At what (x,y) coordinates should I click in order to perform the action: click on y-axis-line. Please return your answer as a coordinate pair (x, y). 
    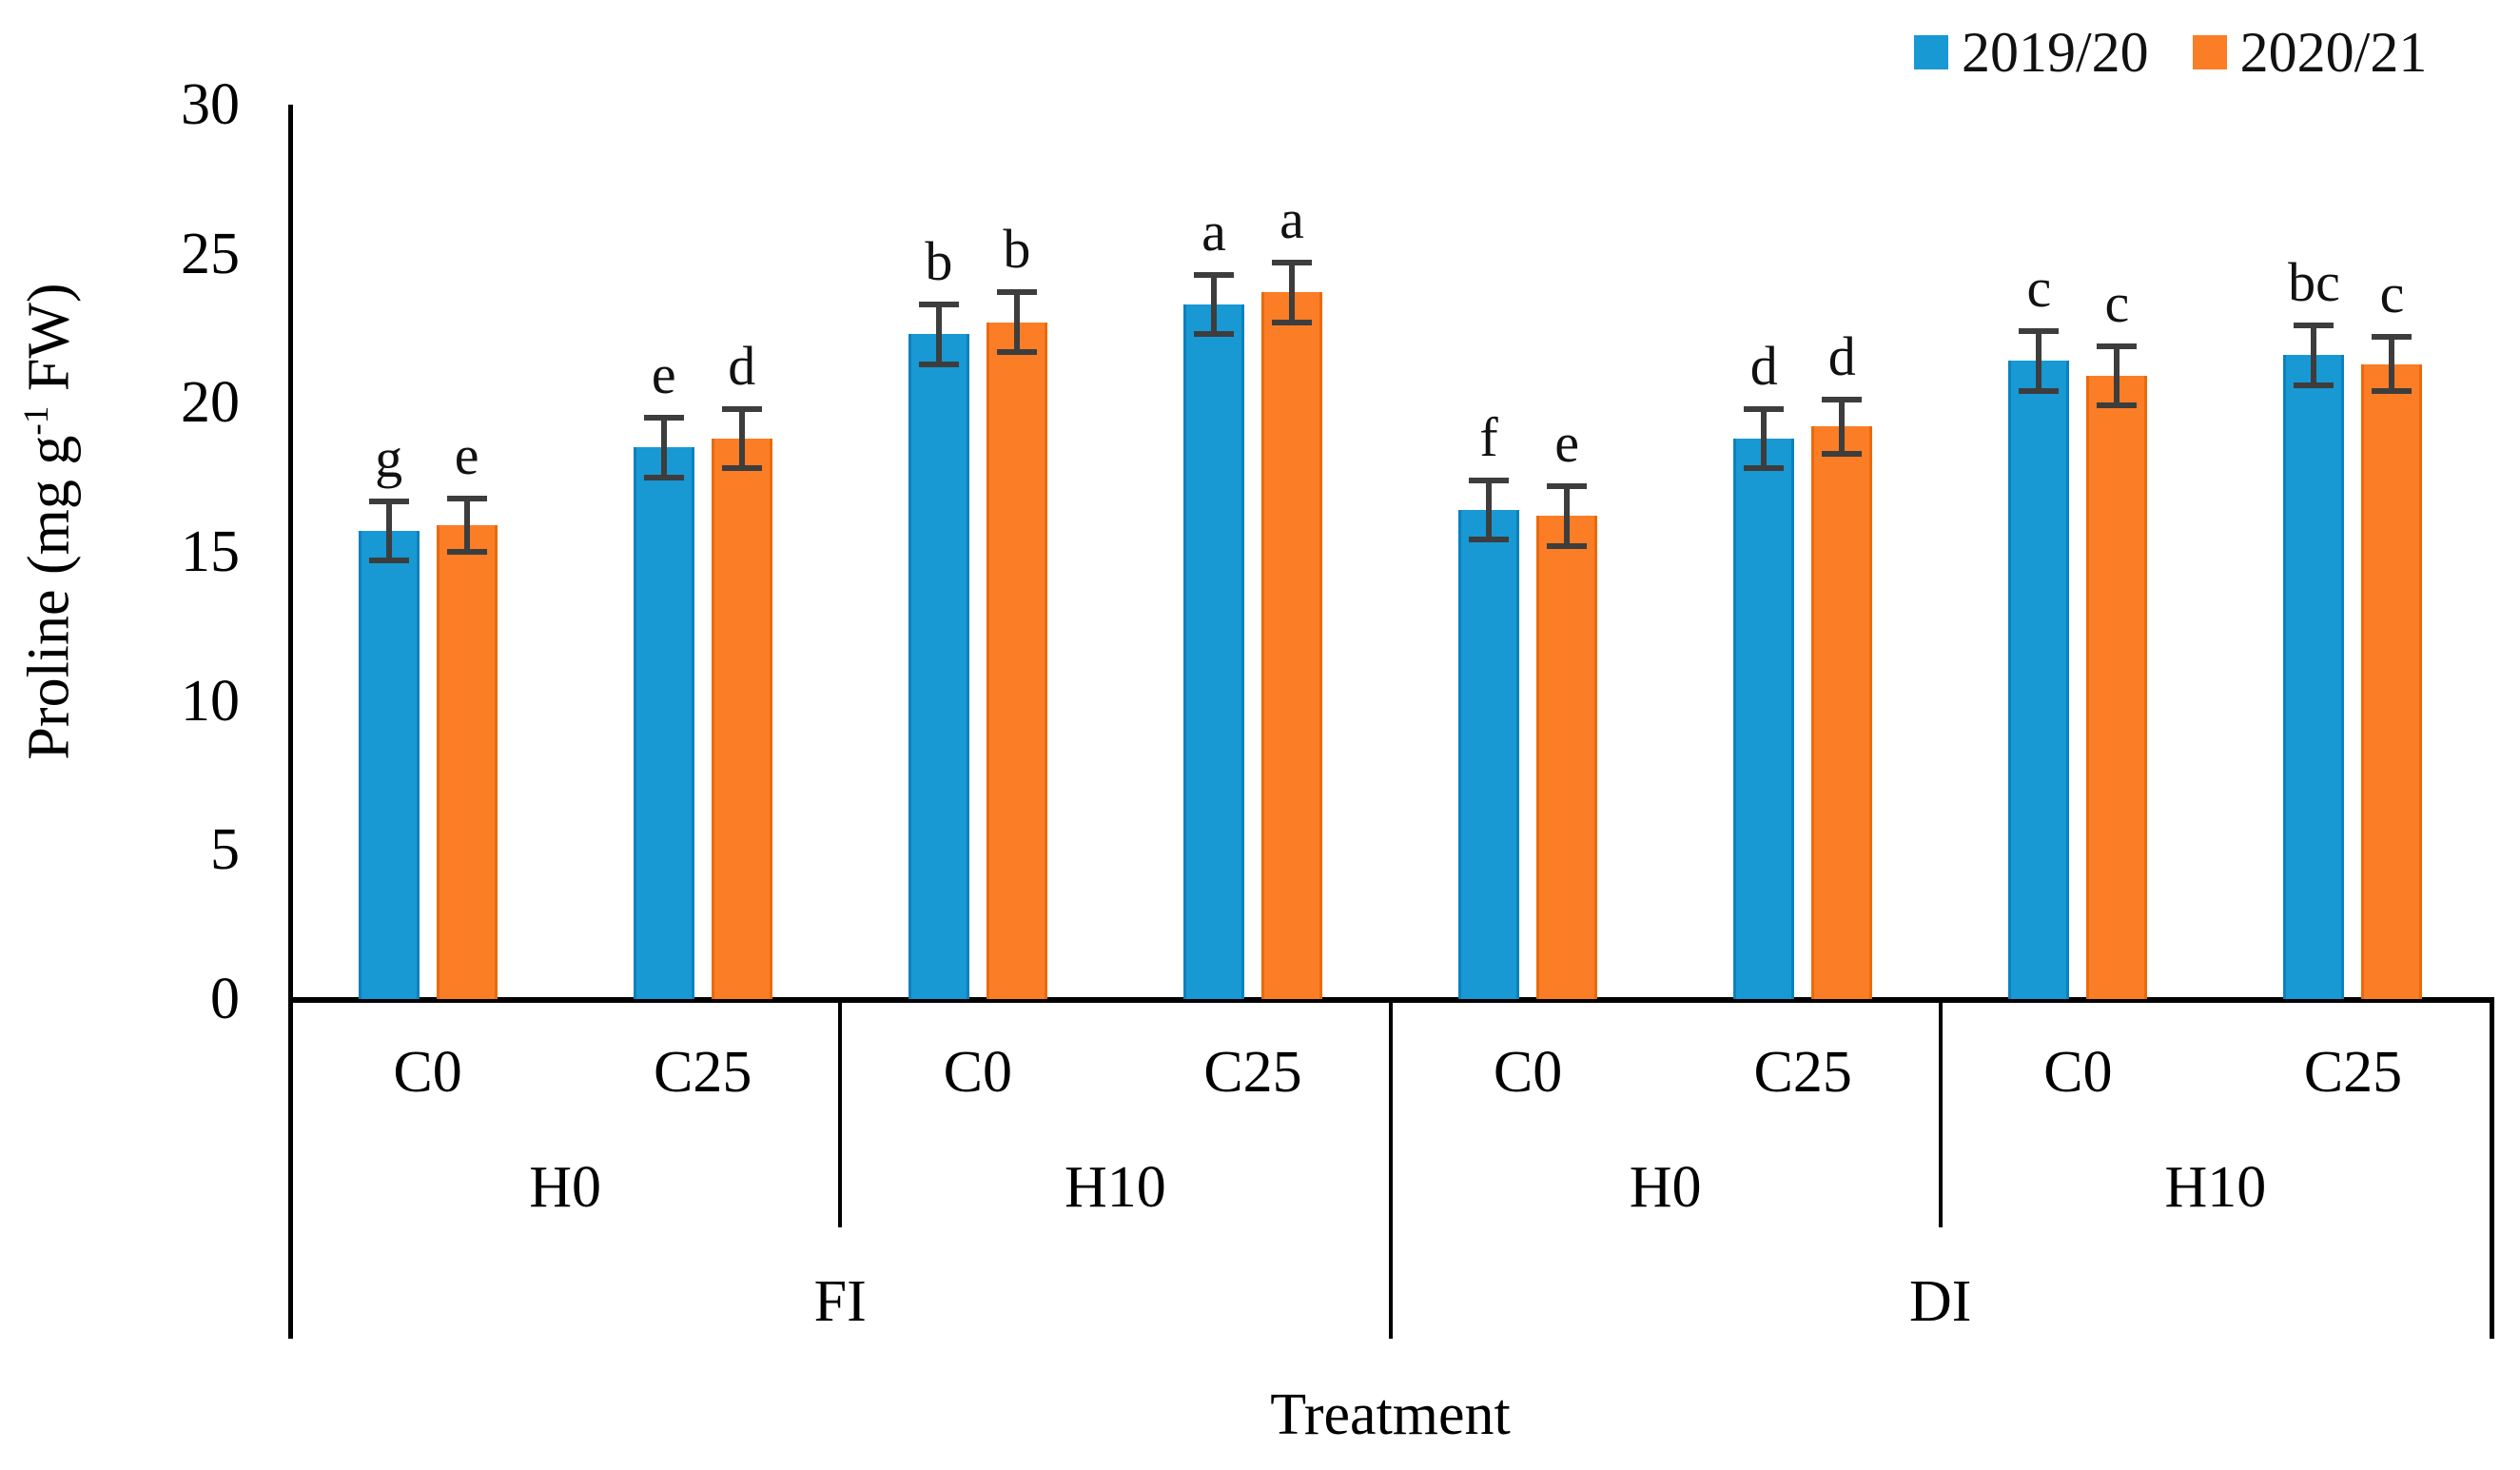
    Looking at the image, I should click on (290, 722).